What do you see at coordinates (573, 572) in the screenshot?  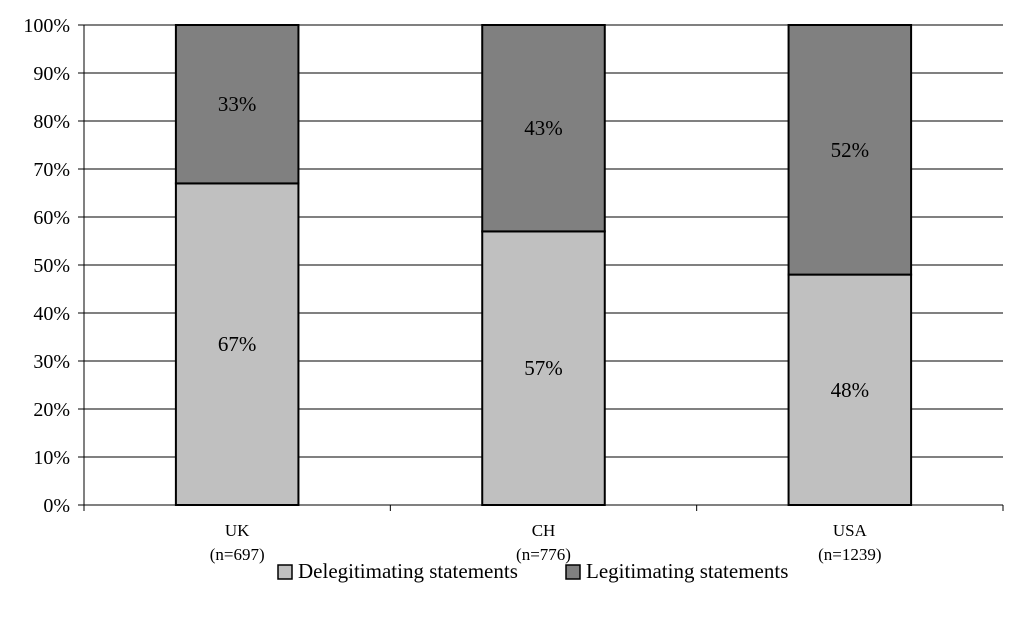 I see `legend-swatch-legitimating` at bounding box center [573, 572].